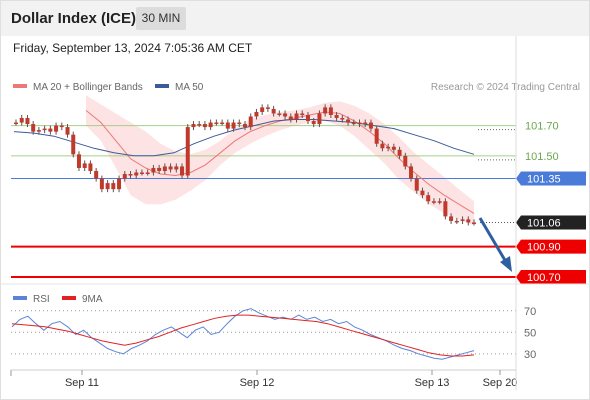  What do you see at coordinates (500, 383) in the screenshot?
I see `x-tick-label: Sep 20` at bounding box center [500, 383].